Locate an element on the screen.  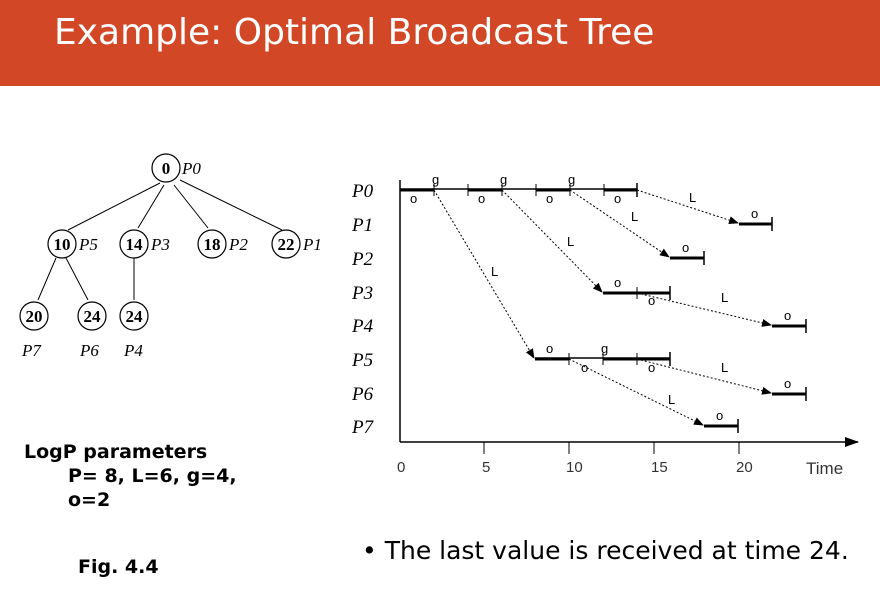
node-proc: P0 is located at coordinates (191, 168).